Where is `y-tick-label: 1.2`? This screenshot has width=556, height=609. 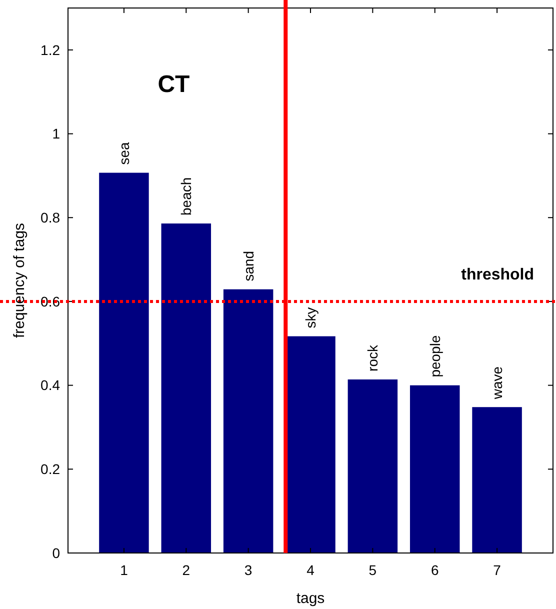
y-tick-label: 1.2 is located at coordinates (50, 50).